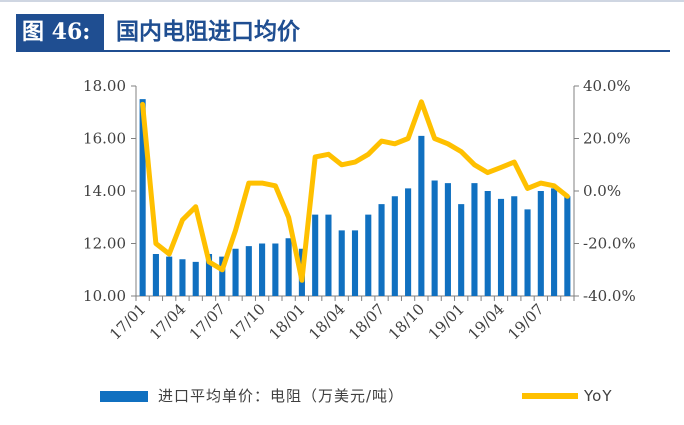 This screenshot has width=684, height=425. Describe the element at coordinates (607, 139) in the screenshot. I see `right-tick-label: 20.0%` at that location.